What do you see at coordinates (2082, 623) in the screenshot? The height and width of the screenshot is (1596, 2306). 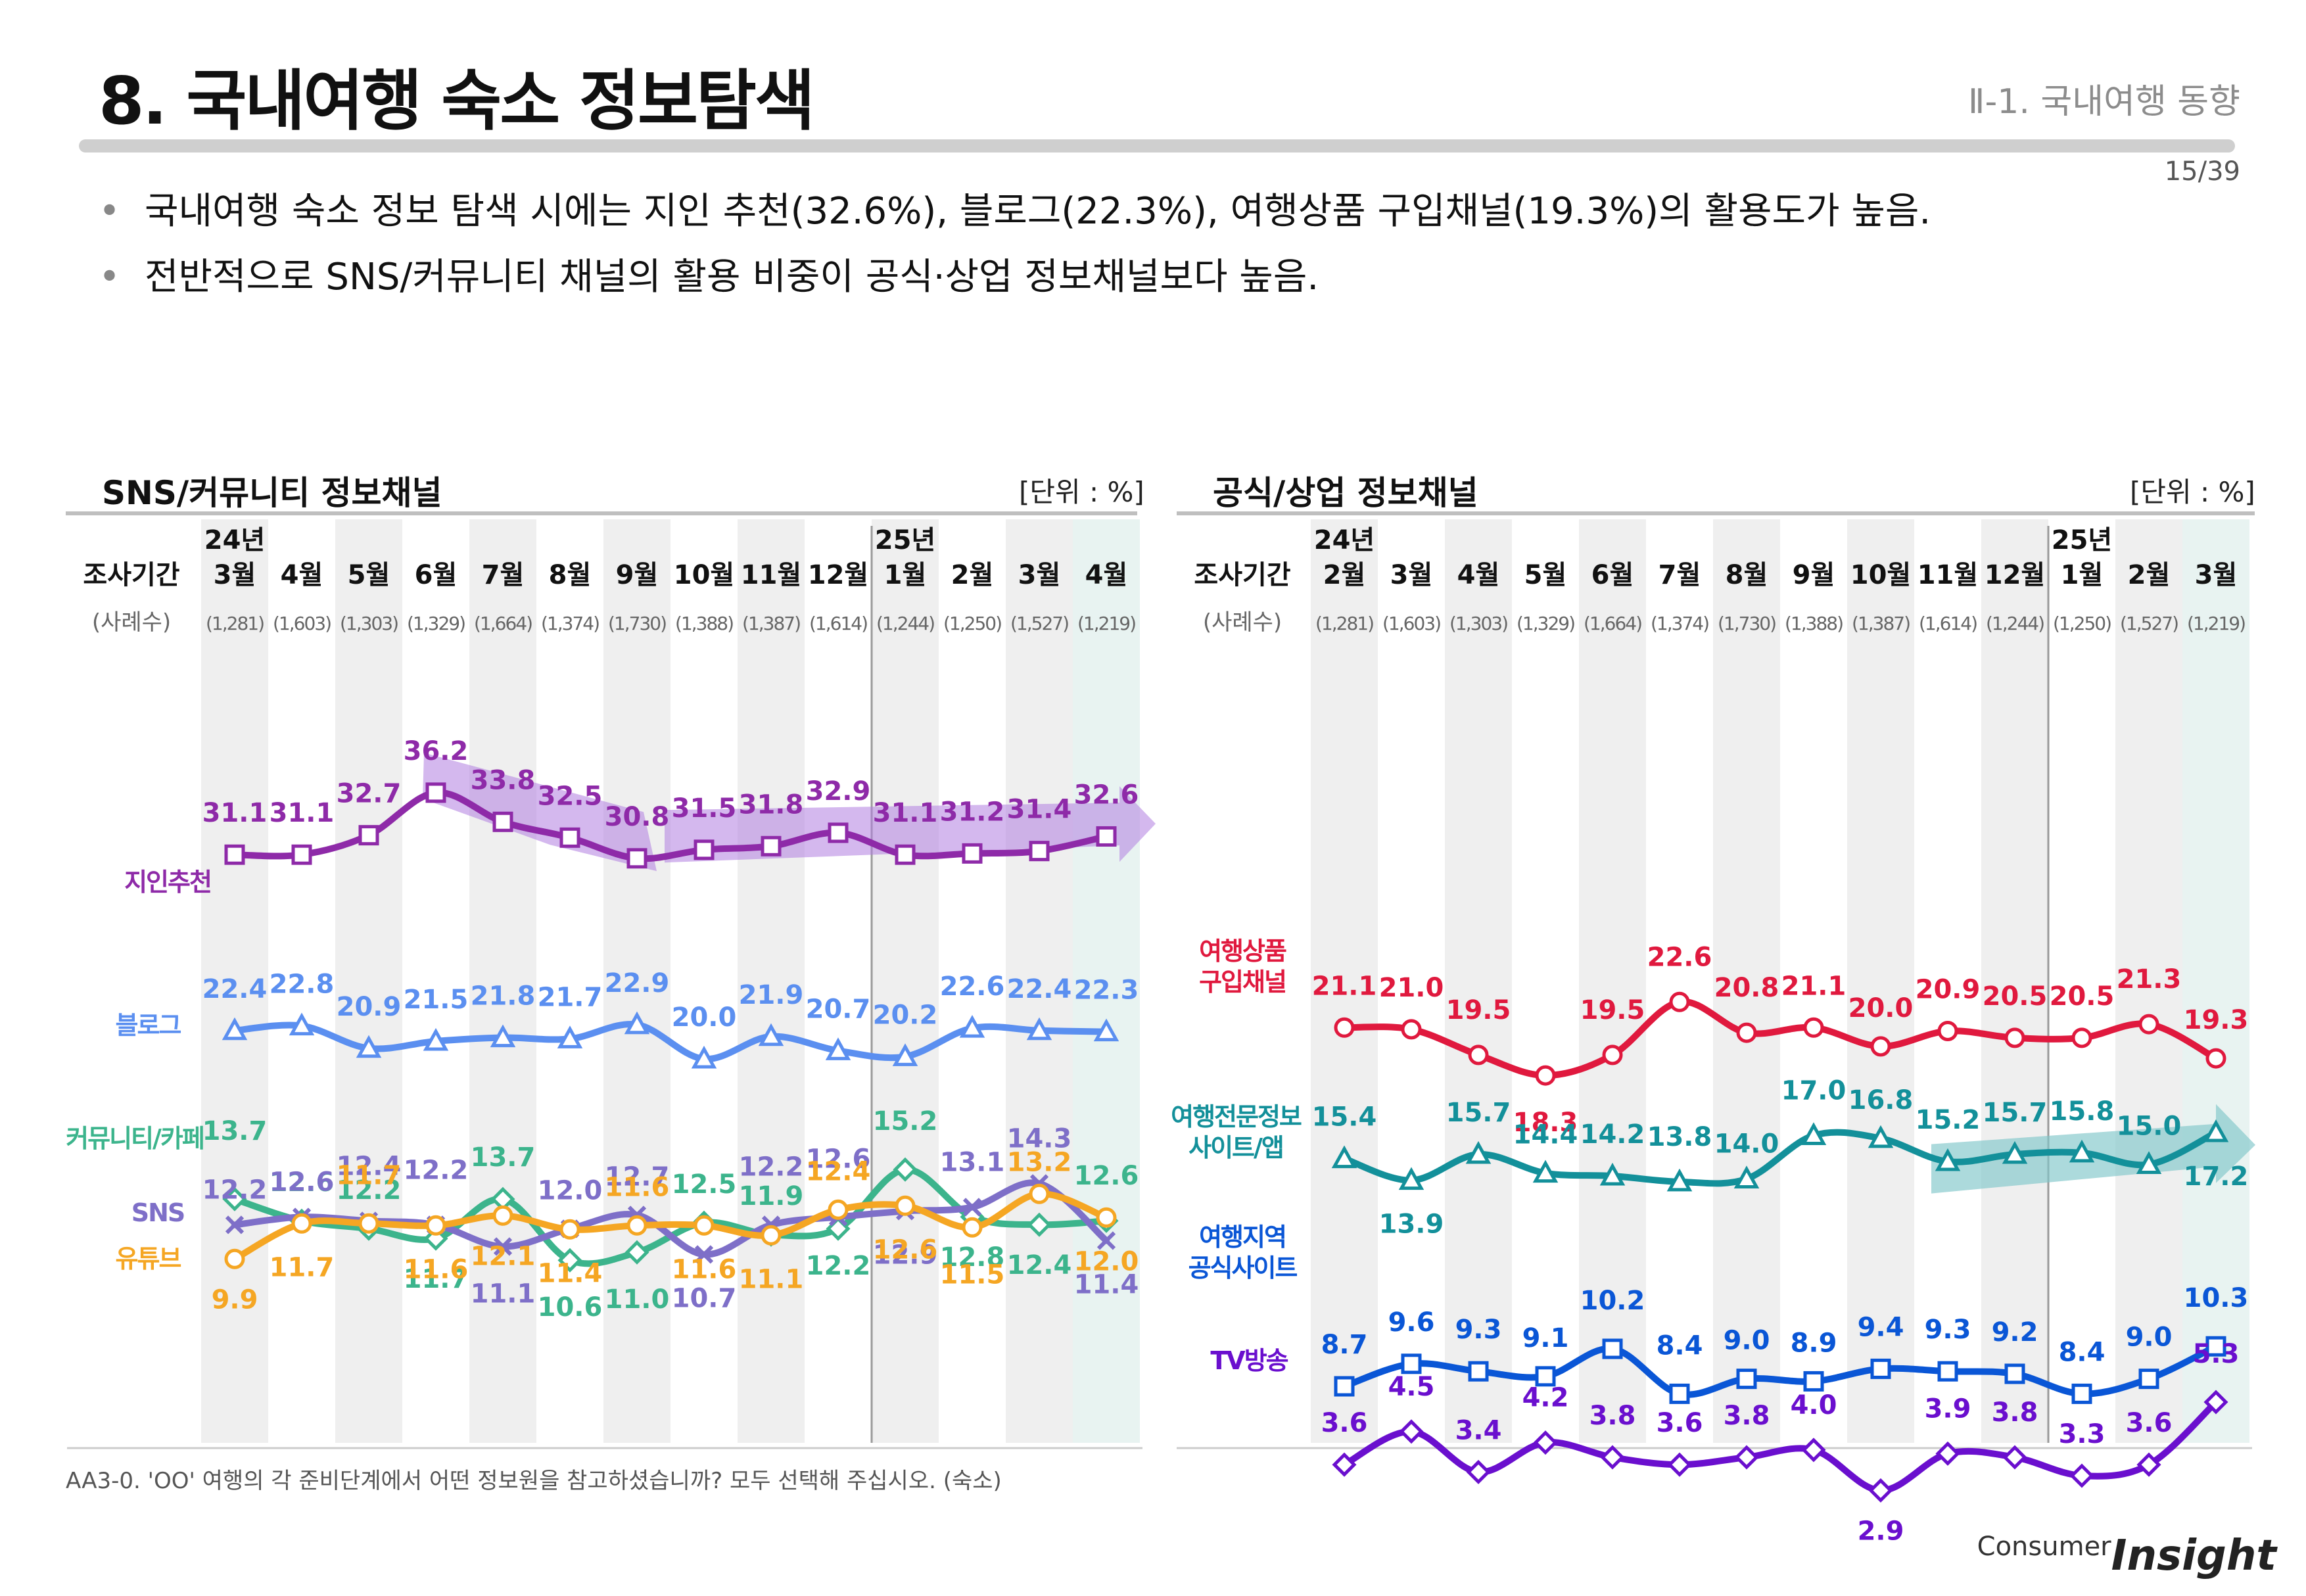 I see `sample-size-label: (1,250)` at bounding box center [2082, 623].